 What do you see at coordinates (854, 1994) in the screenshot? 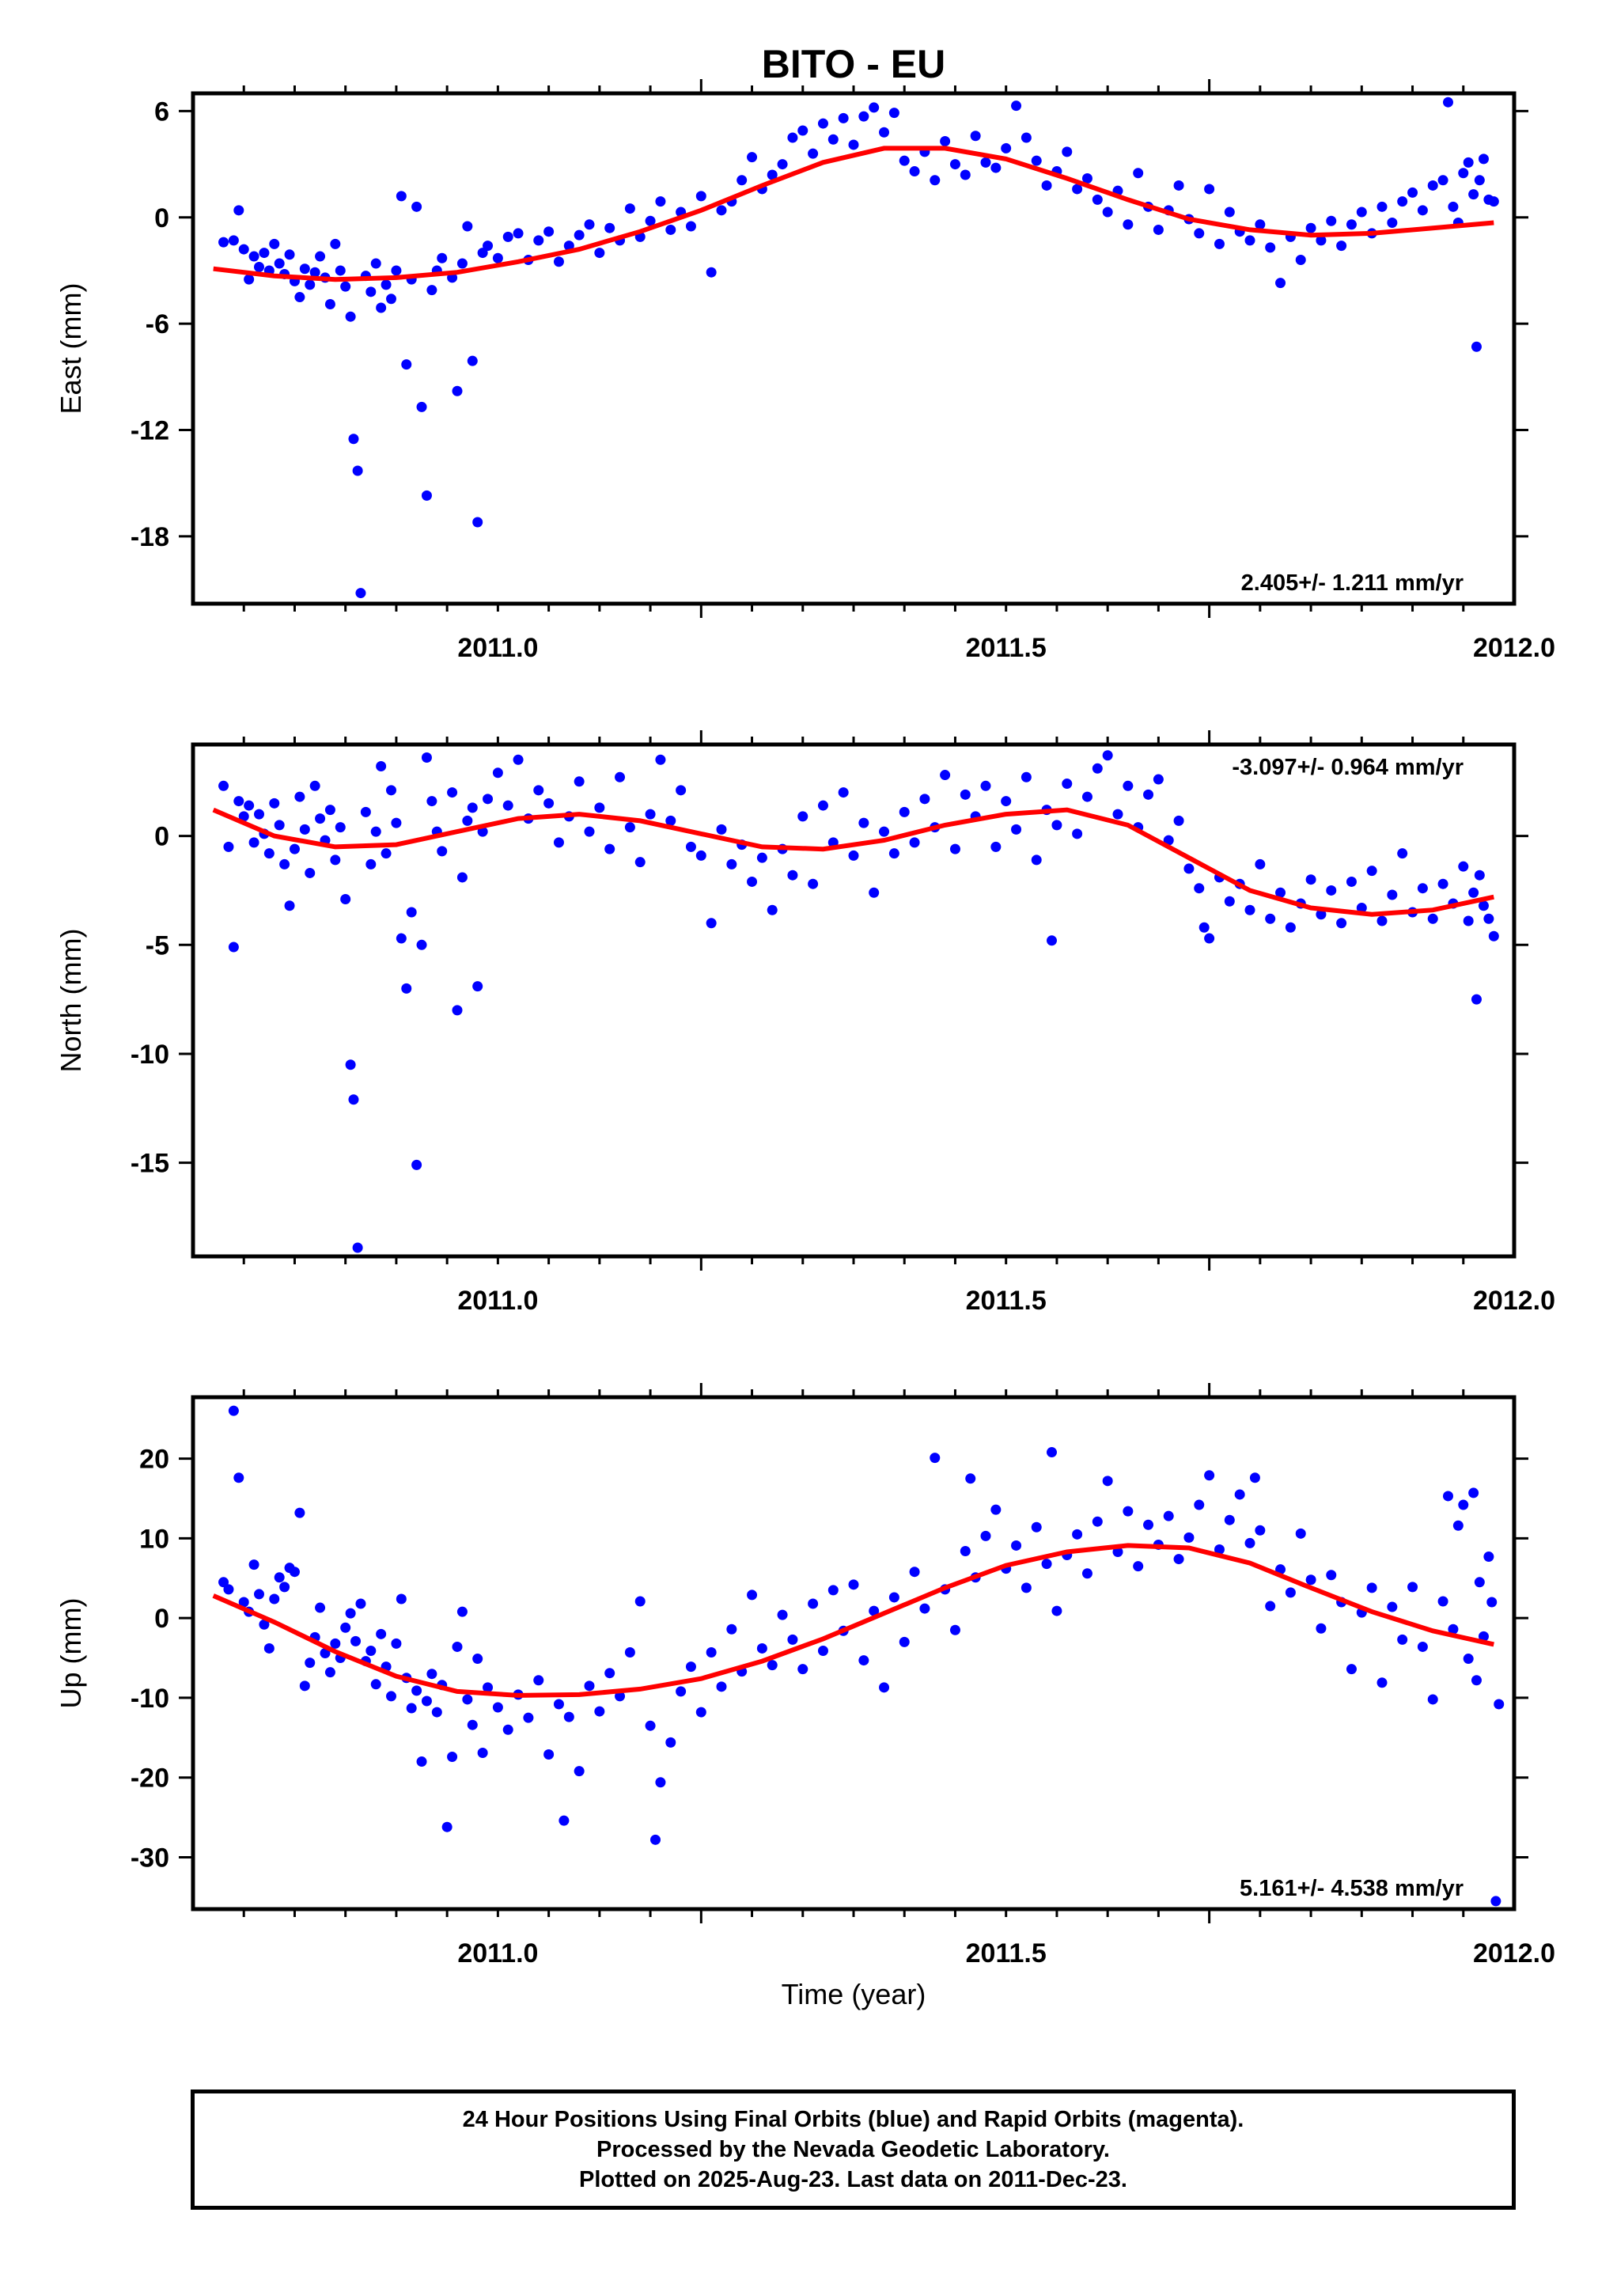
I see `panel-up-xlabel: Time (year)` at bounding box center [854, 1994].